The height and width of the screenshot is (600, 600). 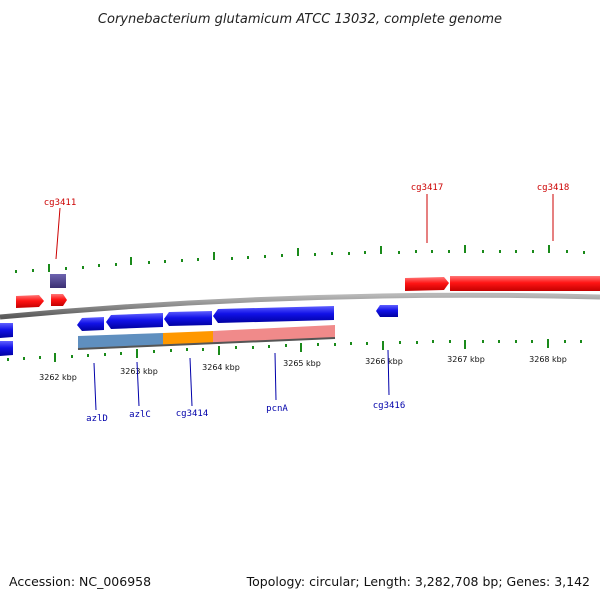 What do you see at coordinates (277, 409) in the screenshot?
I see `gene-label-pcnA: pcnA` at bounding box center [277, 409].